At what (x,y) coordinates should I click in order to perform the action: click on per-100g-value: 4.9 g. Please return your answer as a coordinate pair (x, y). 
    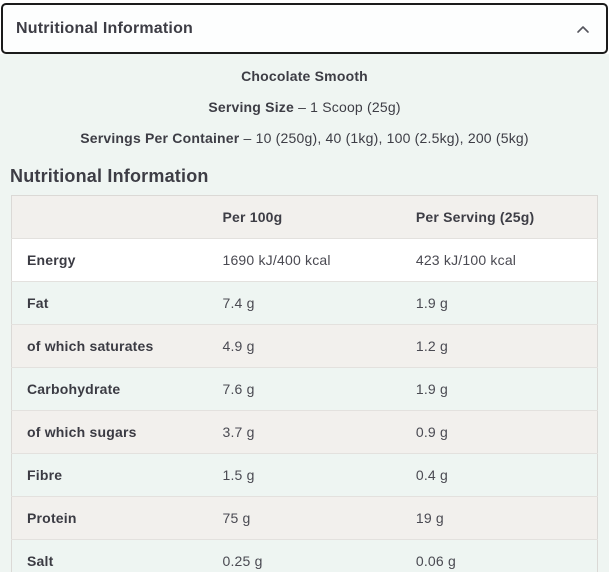
    Looking at the image, I should click on (319, 346).